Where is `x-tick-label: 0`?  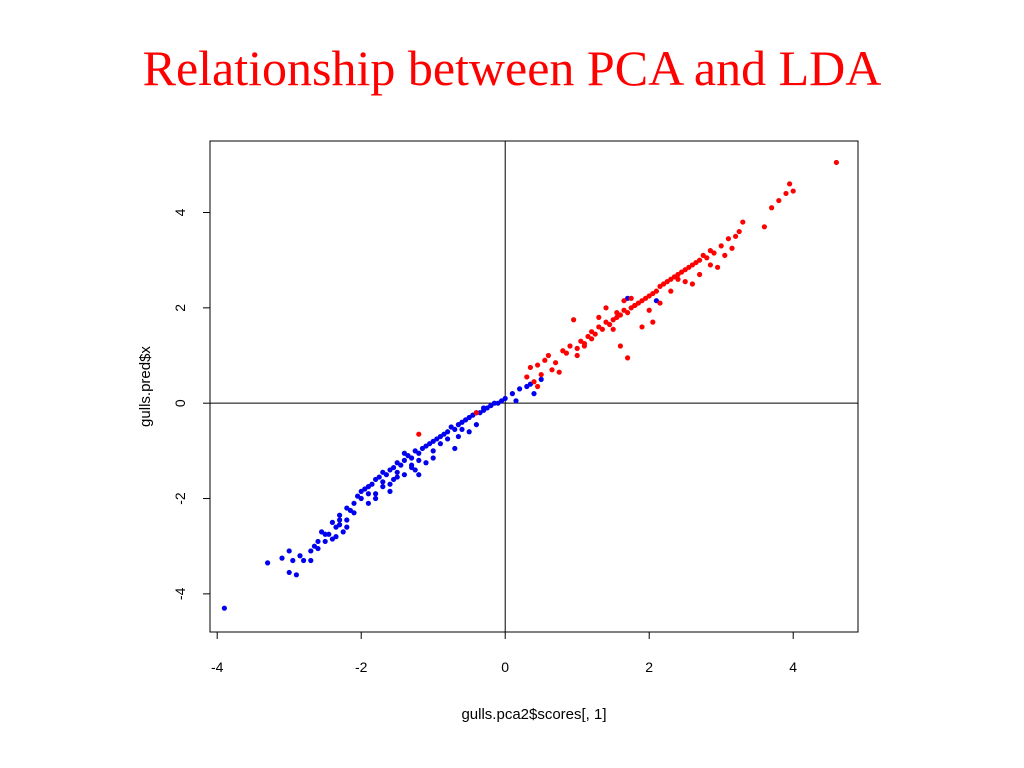
x-tick-label: 0 is located at coordinates (505, 667).